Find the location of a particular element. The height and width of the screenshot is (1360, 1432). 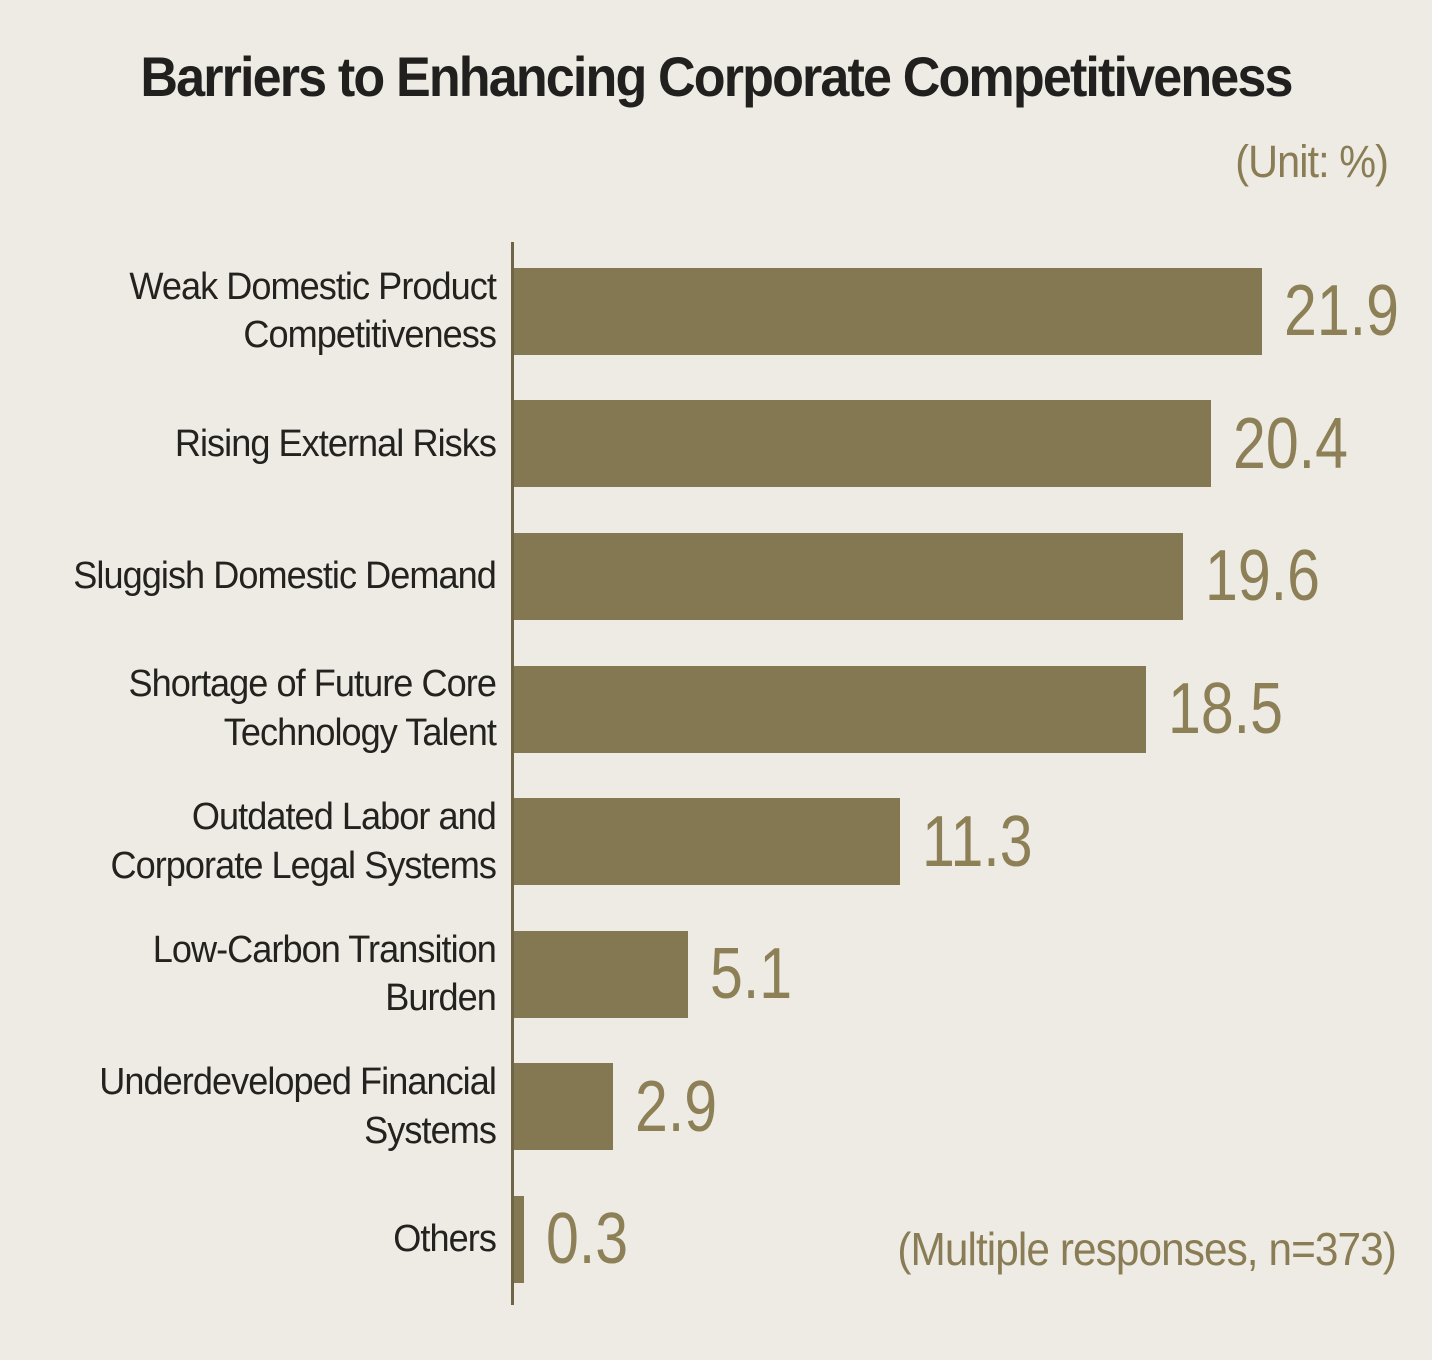

category-label: Sluggish Domestic Demand is located at coordinates (285, 576).